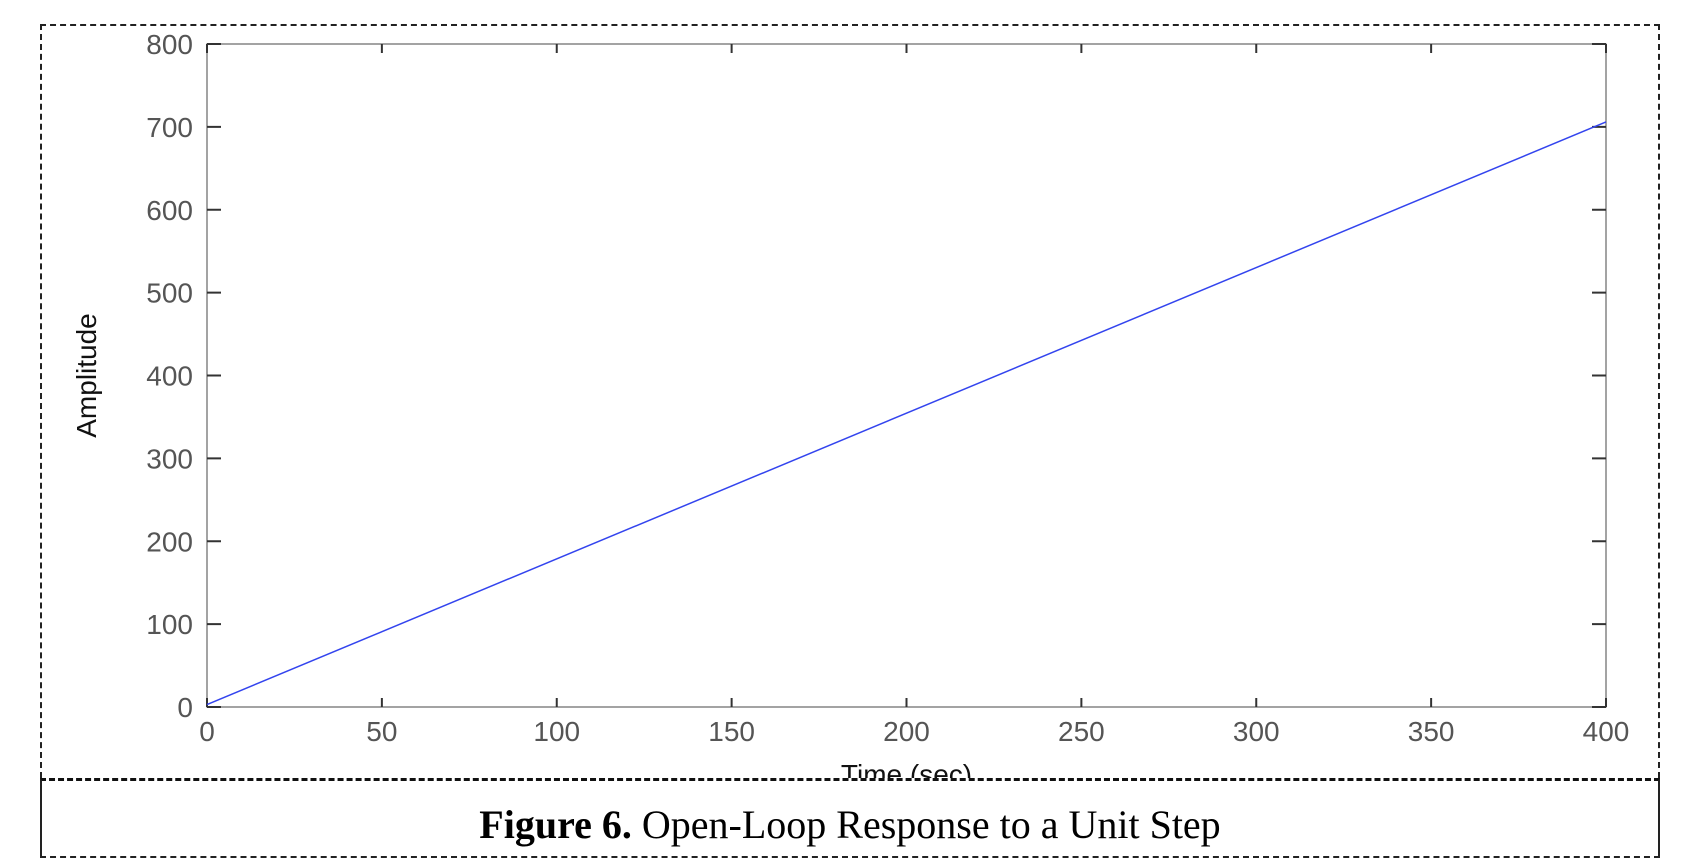 The height and width of the screenshot is (862, 1685). I want to click on x-tick-label: 350, so click(1431, 731).